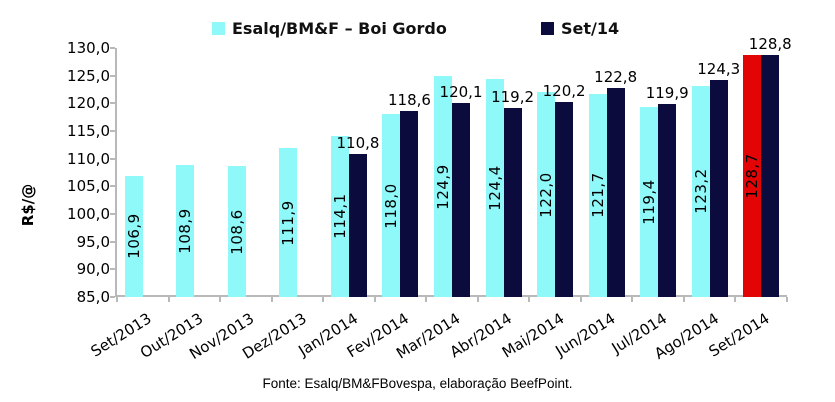  I want to click on bar-value-label-vertical: 106,9, so click(133, 236).